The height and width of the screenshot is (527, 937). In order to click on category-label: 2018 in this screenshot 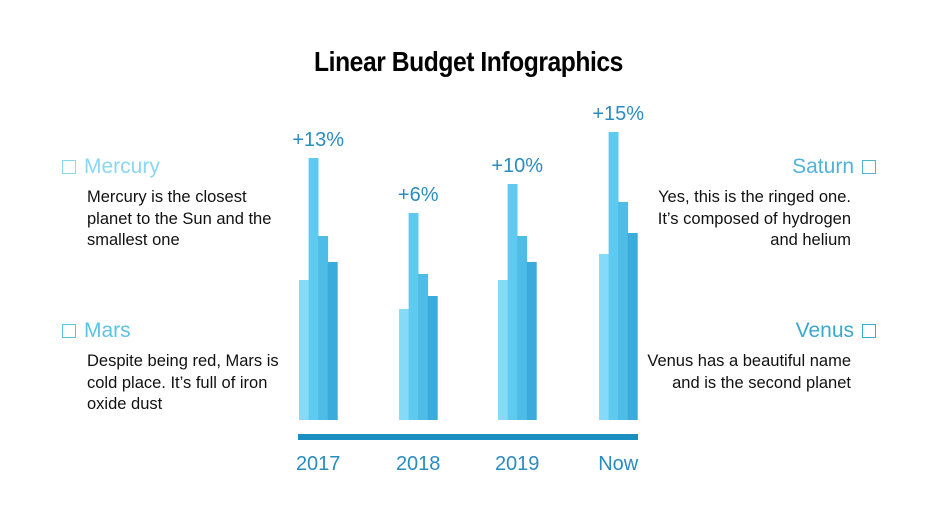, I will do `click(418, 464)`.